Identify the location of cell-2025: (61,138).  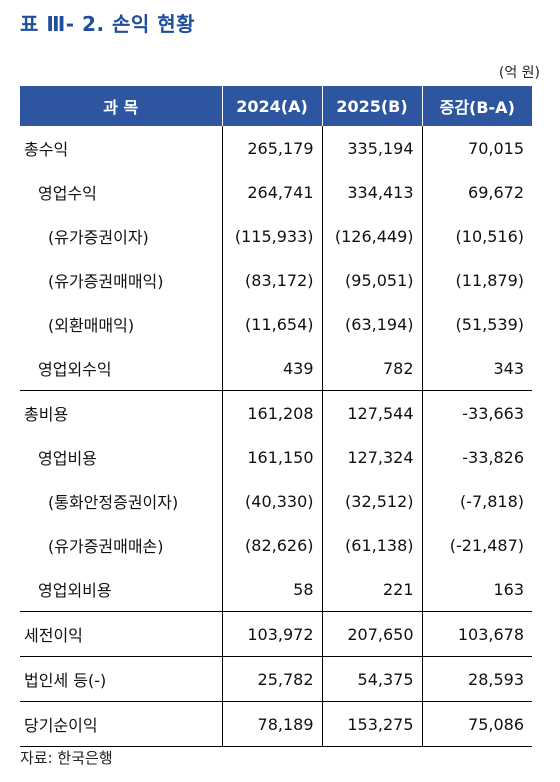
(371, 545).